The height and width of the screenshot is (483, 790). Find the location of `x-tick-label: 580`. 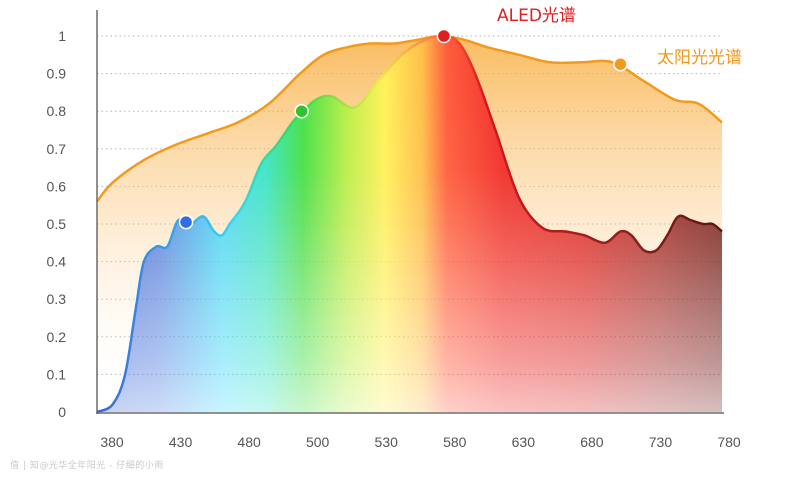

x-tick-label: 580 is located at coordinates (455, 442).